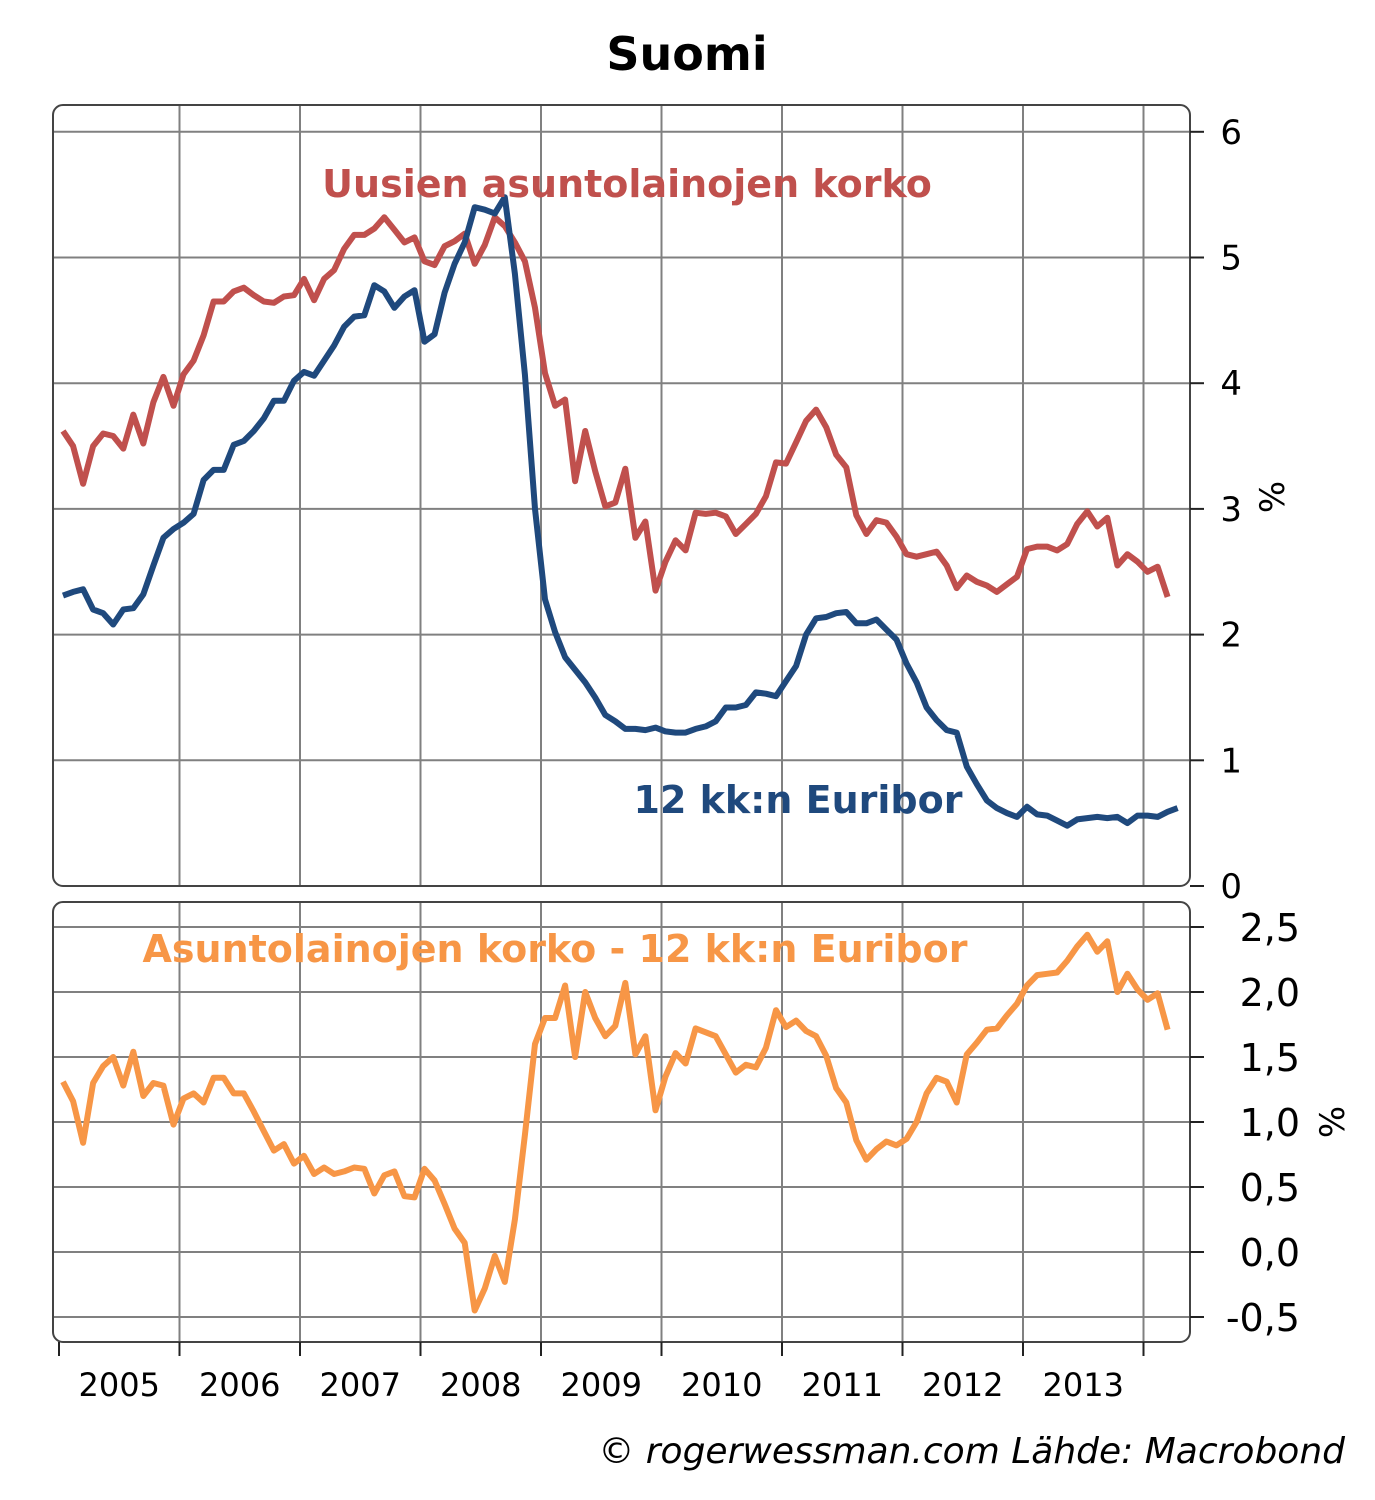 This screenshot has width=1375, height=1500. Describe the element at coordinates (555, 949) in the screenshot. I see `legend-spread: Asuntolainojen korko - 12 kk:n Euribor` at that location.